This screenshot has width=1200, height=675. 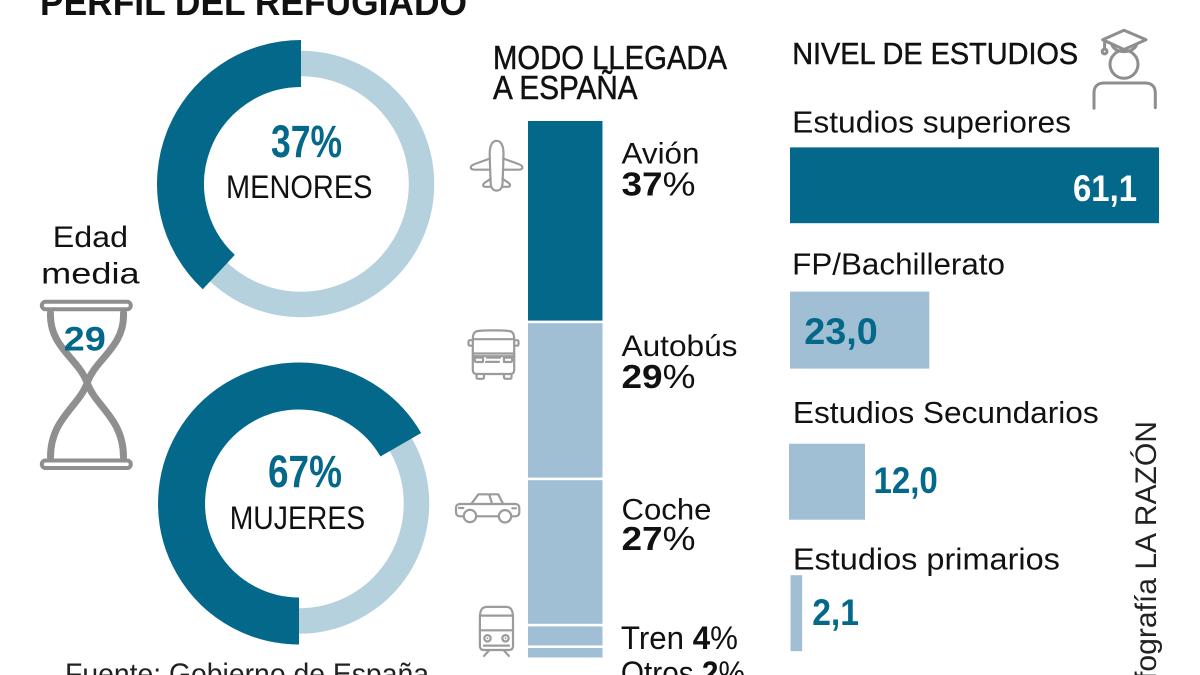 What do you see at coordinates (835, 612) in the screenshot?
I see `svg-text: 2,1` at bounding box center [835, 612].